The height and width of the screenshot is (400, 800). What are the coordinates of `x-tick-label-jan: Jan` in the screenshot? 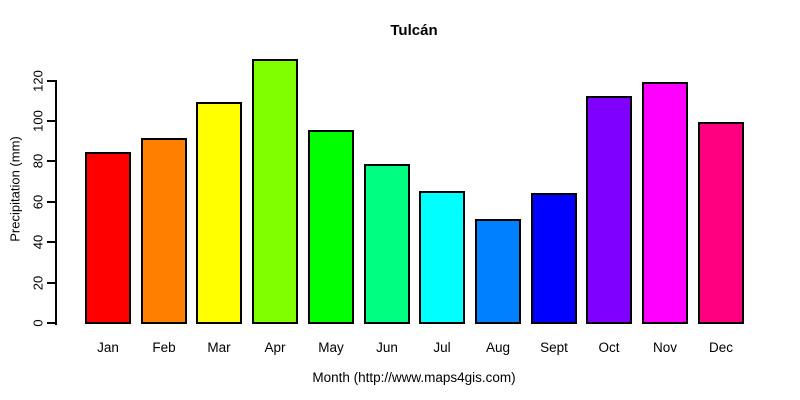 It's located at (108, 347).